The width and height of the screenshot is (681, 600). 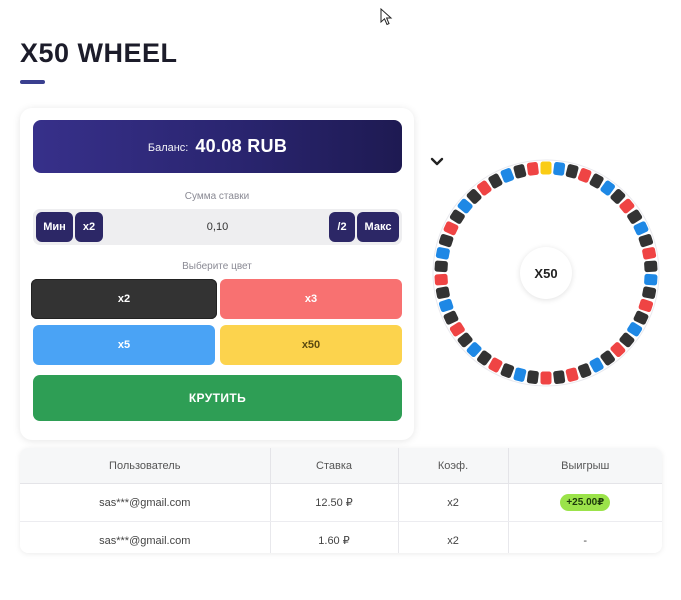 What do you see at coordinates (99, 53) in the screenshot?
I see `page-title: X50 WHEEL` at bounding box center [99, 53].